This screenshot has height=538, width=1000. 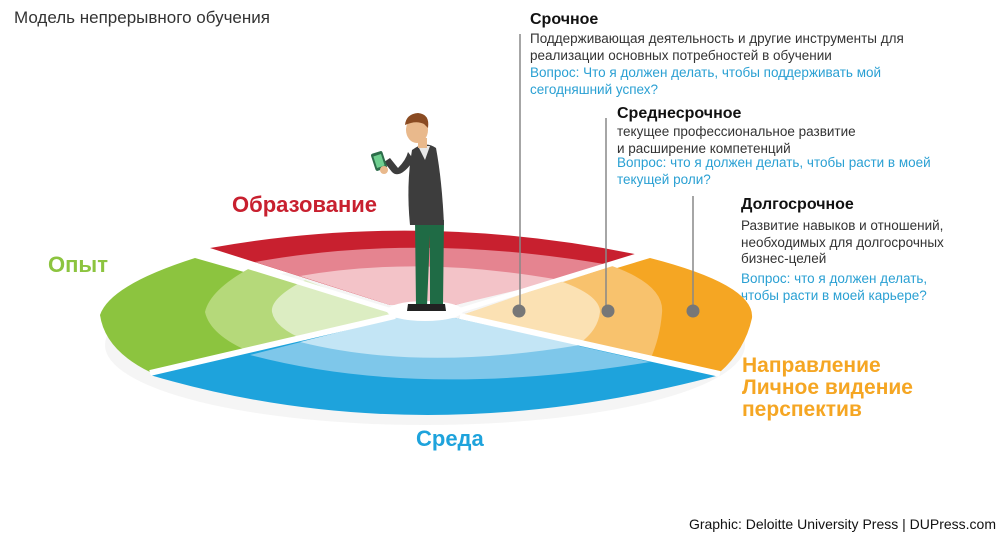 I want to click on text-long: необходимых для долгосрочных, so click(x=842, y=242).